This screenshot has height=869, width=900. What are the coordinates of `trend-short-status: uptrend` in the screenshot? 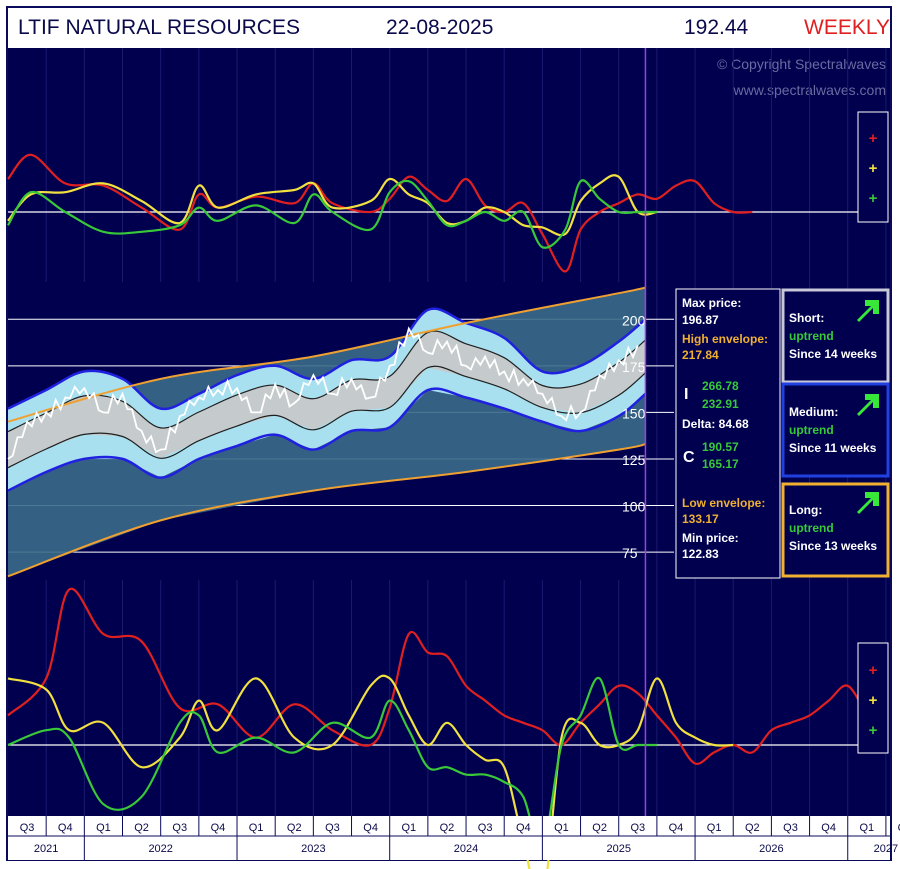 It's located at (811, 336).